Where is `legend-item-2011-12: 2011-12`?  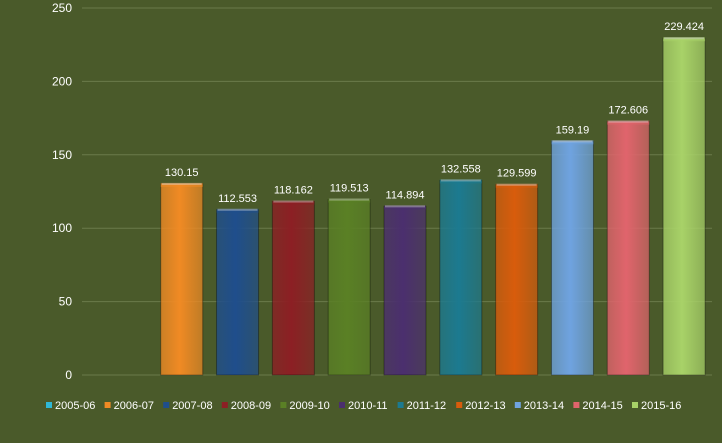
legend-item-2011-12: 2011-12 is located at coordinates (422, 406).